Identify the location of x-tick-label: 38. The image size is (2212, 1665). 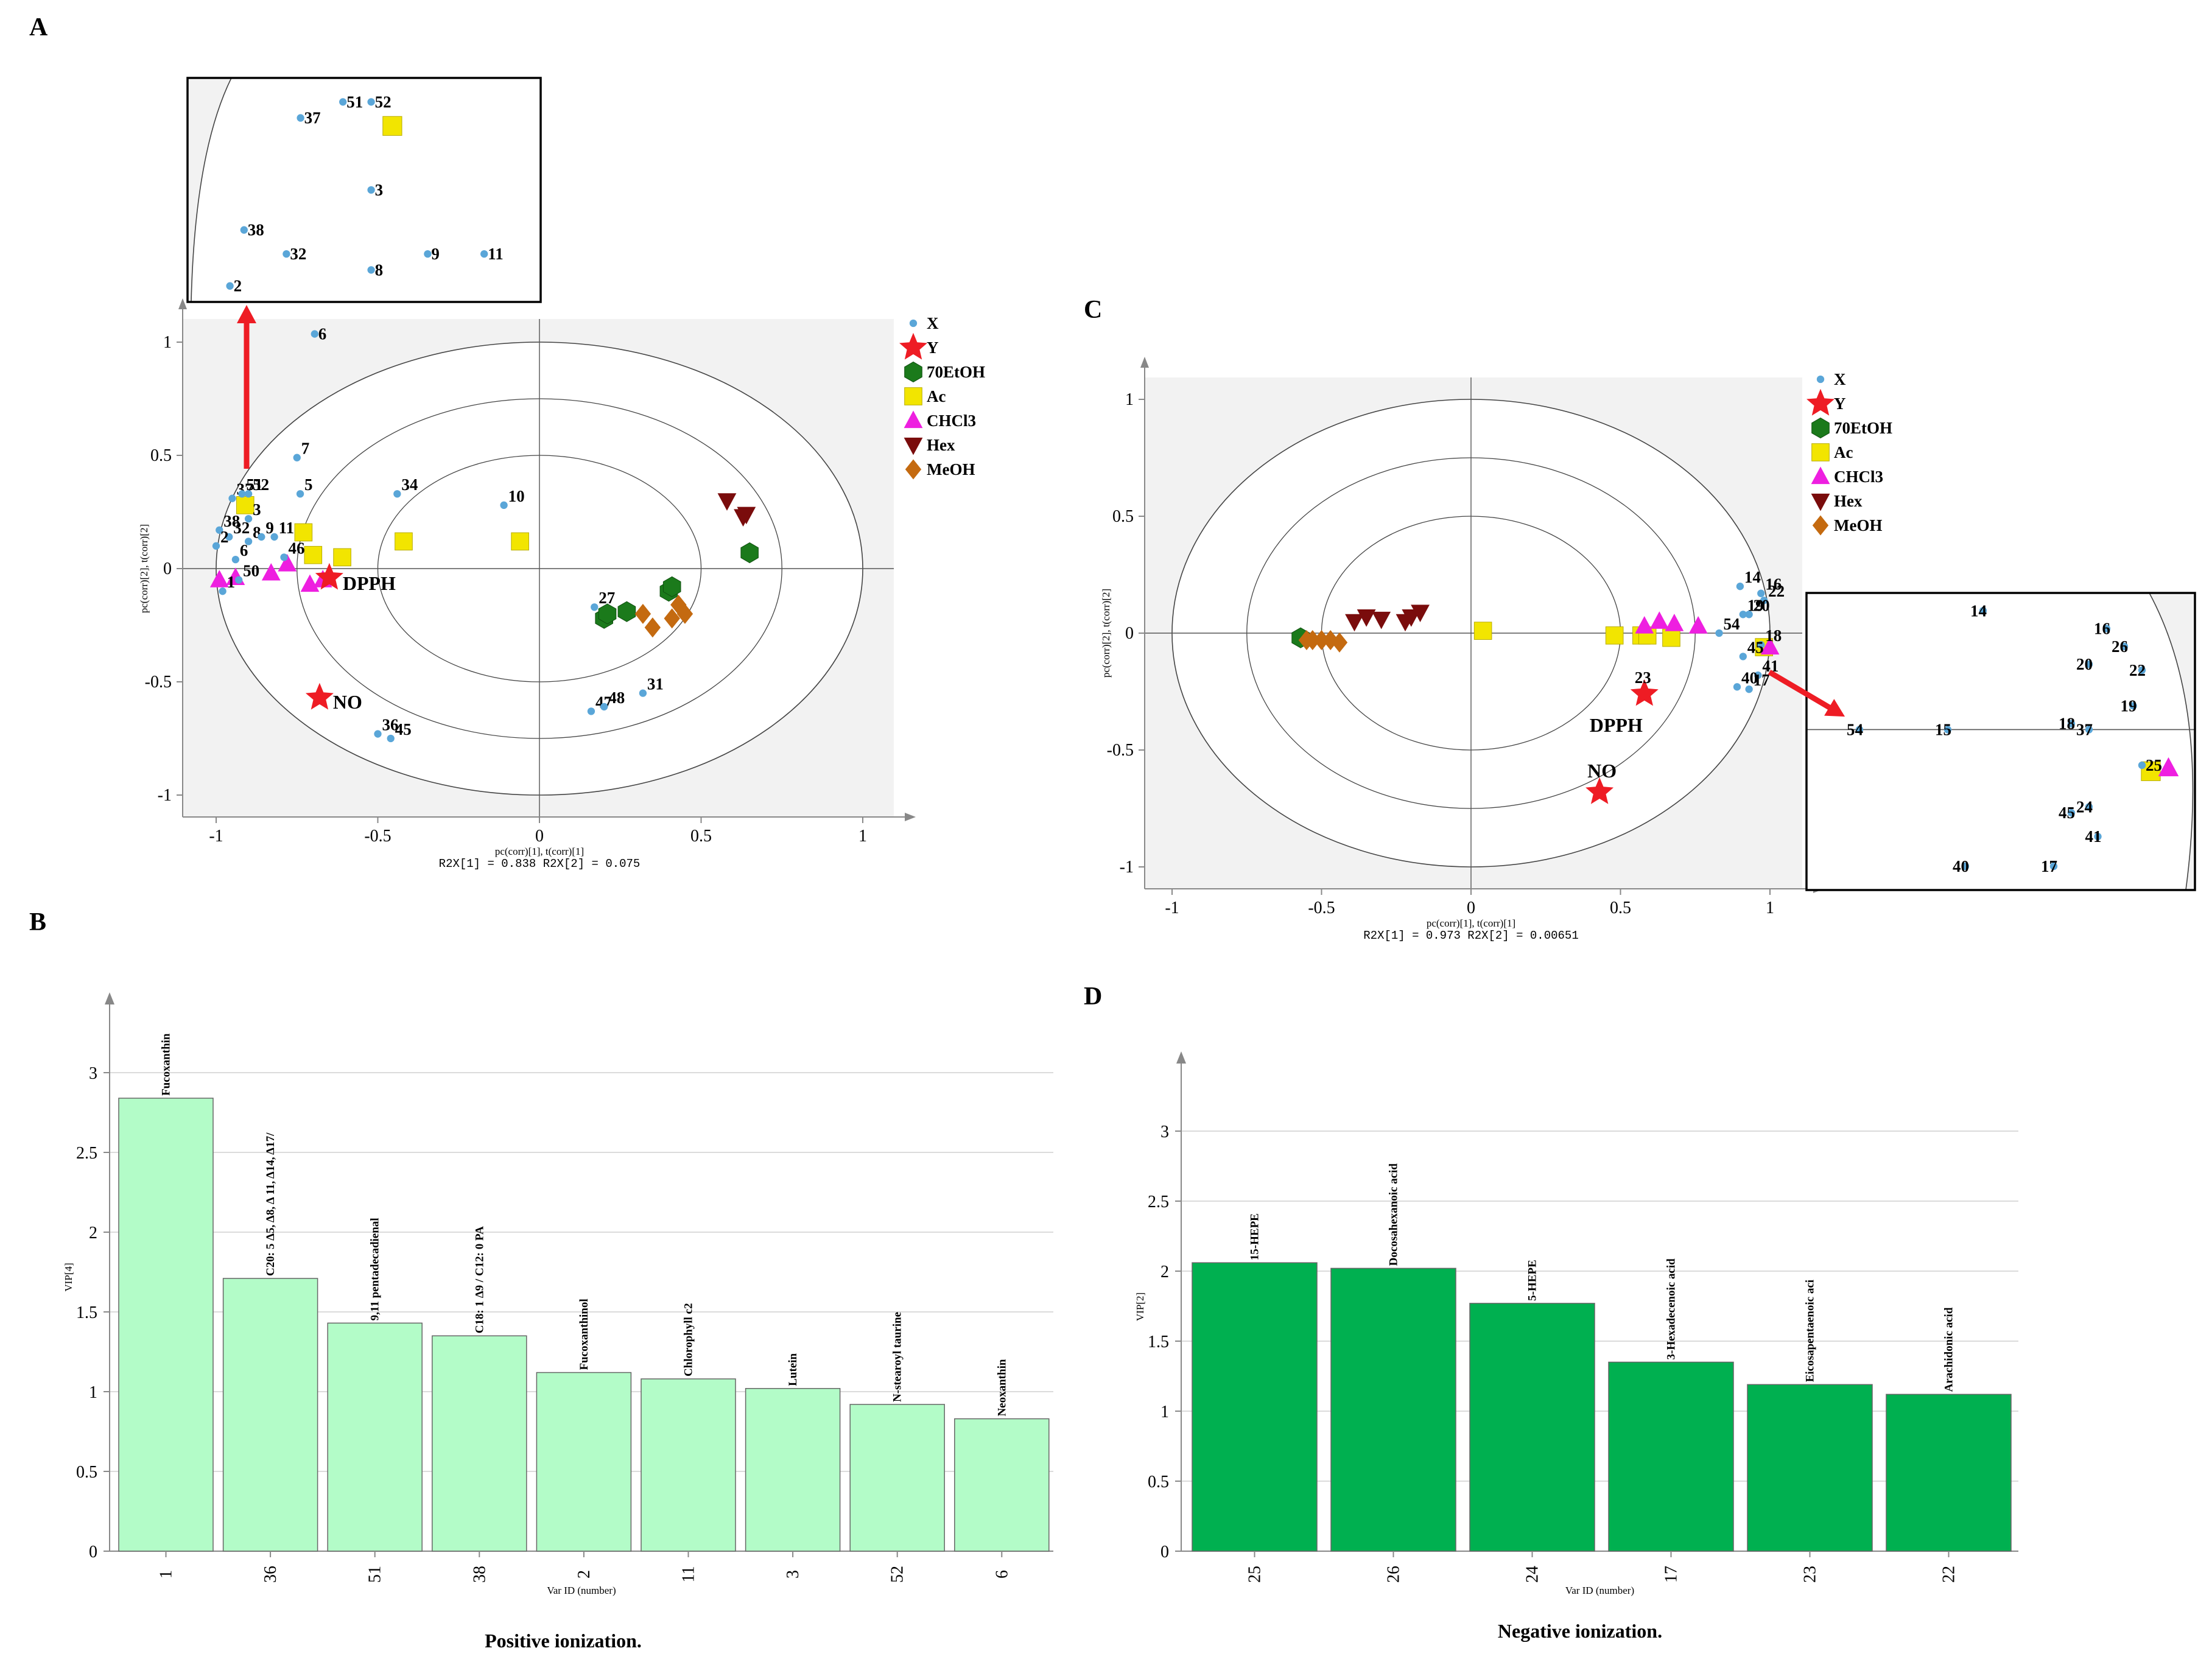
(479, 1574).